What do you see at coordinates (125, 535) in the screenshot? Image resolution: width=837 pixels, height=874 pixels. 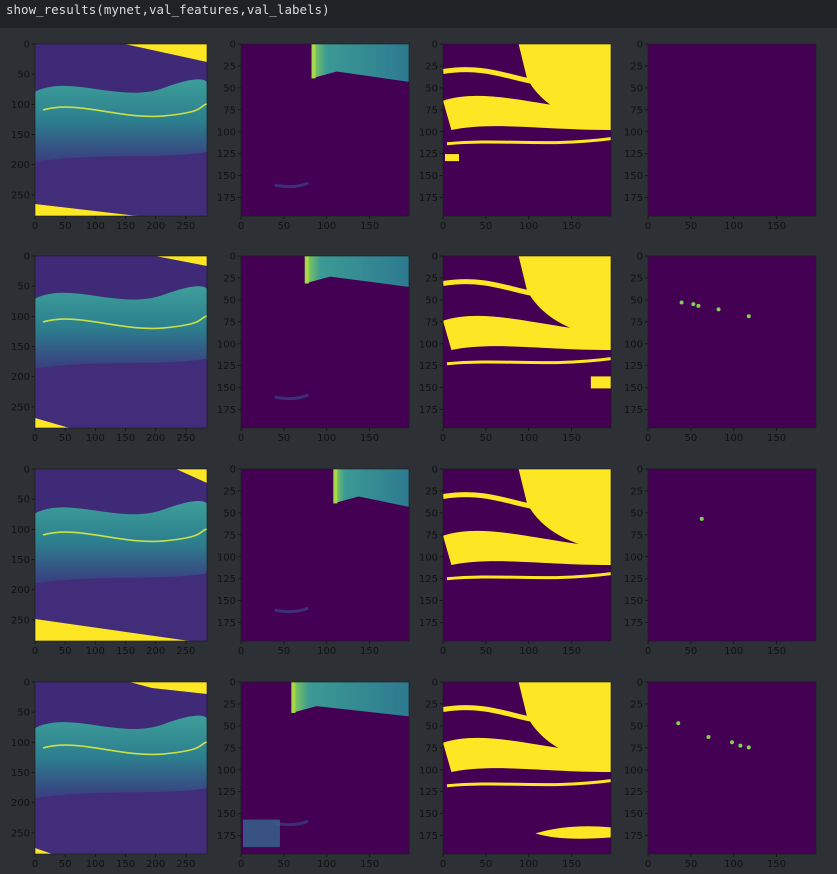 I see `retina-layer-line` at bounding box center [125, 535].